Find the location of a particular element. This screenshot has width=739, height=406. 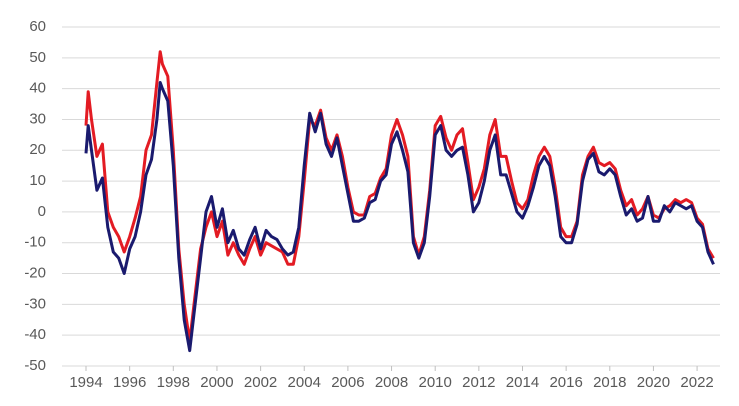

x-tick-label: 2004 is located at coordinates (304, 382).